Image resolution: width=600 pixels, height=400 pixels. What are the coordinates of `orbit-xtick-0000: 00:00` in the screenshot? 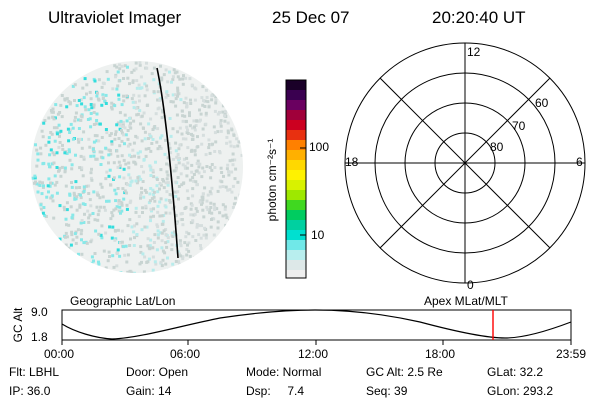 It's located at (59, 354).